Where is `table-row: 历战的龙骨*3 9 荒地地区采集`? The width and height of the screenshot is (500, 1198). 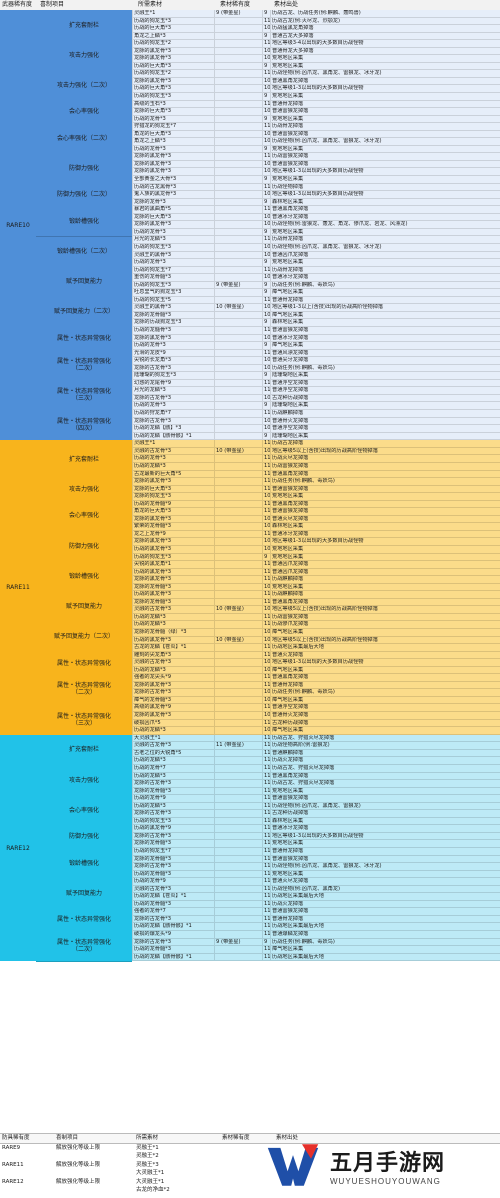 table-row: 历战的龙骨*3 9 荒地地区采集 is located at coordinates (316, 149).